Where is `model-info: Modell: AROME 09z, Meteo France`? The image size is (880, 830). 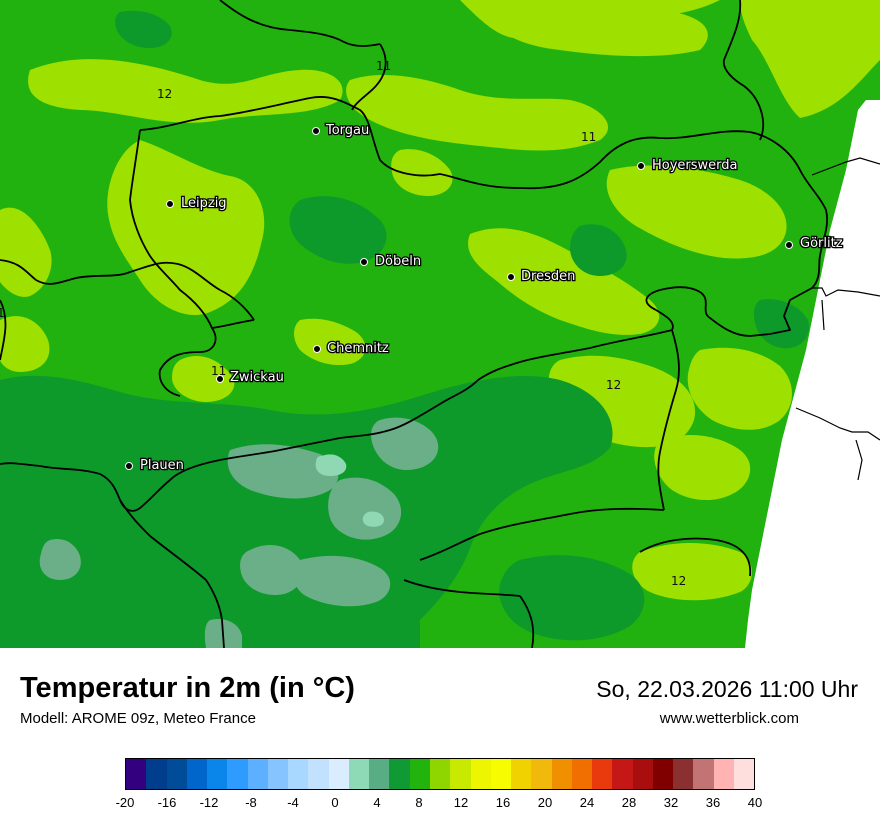
model-info: Modell: AROME 09z, Meteo France is located at coordinates (138, 718).